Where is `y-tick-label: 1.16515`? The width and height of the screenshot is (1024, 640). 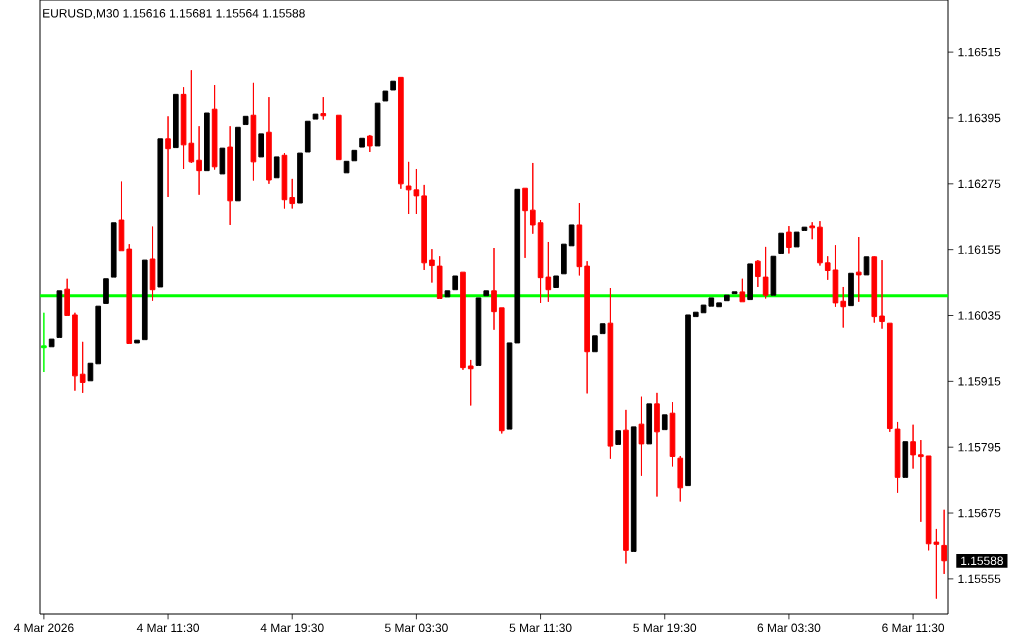 y-tick-label: 1.16515 is located at coordinates (979, 52).